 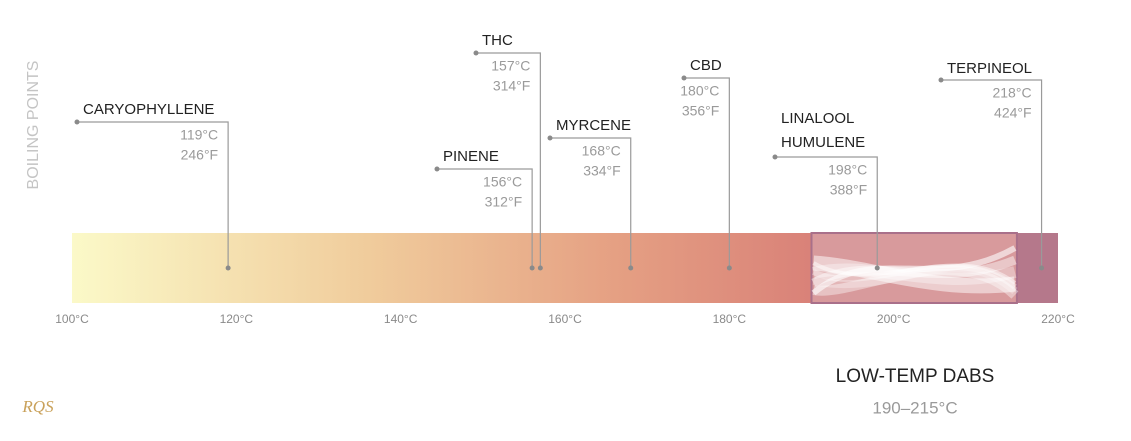 What do you see at coordinates (37, 406) in the screenshot?
I see `logo: RQS` at bounding box center [37, 406].